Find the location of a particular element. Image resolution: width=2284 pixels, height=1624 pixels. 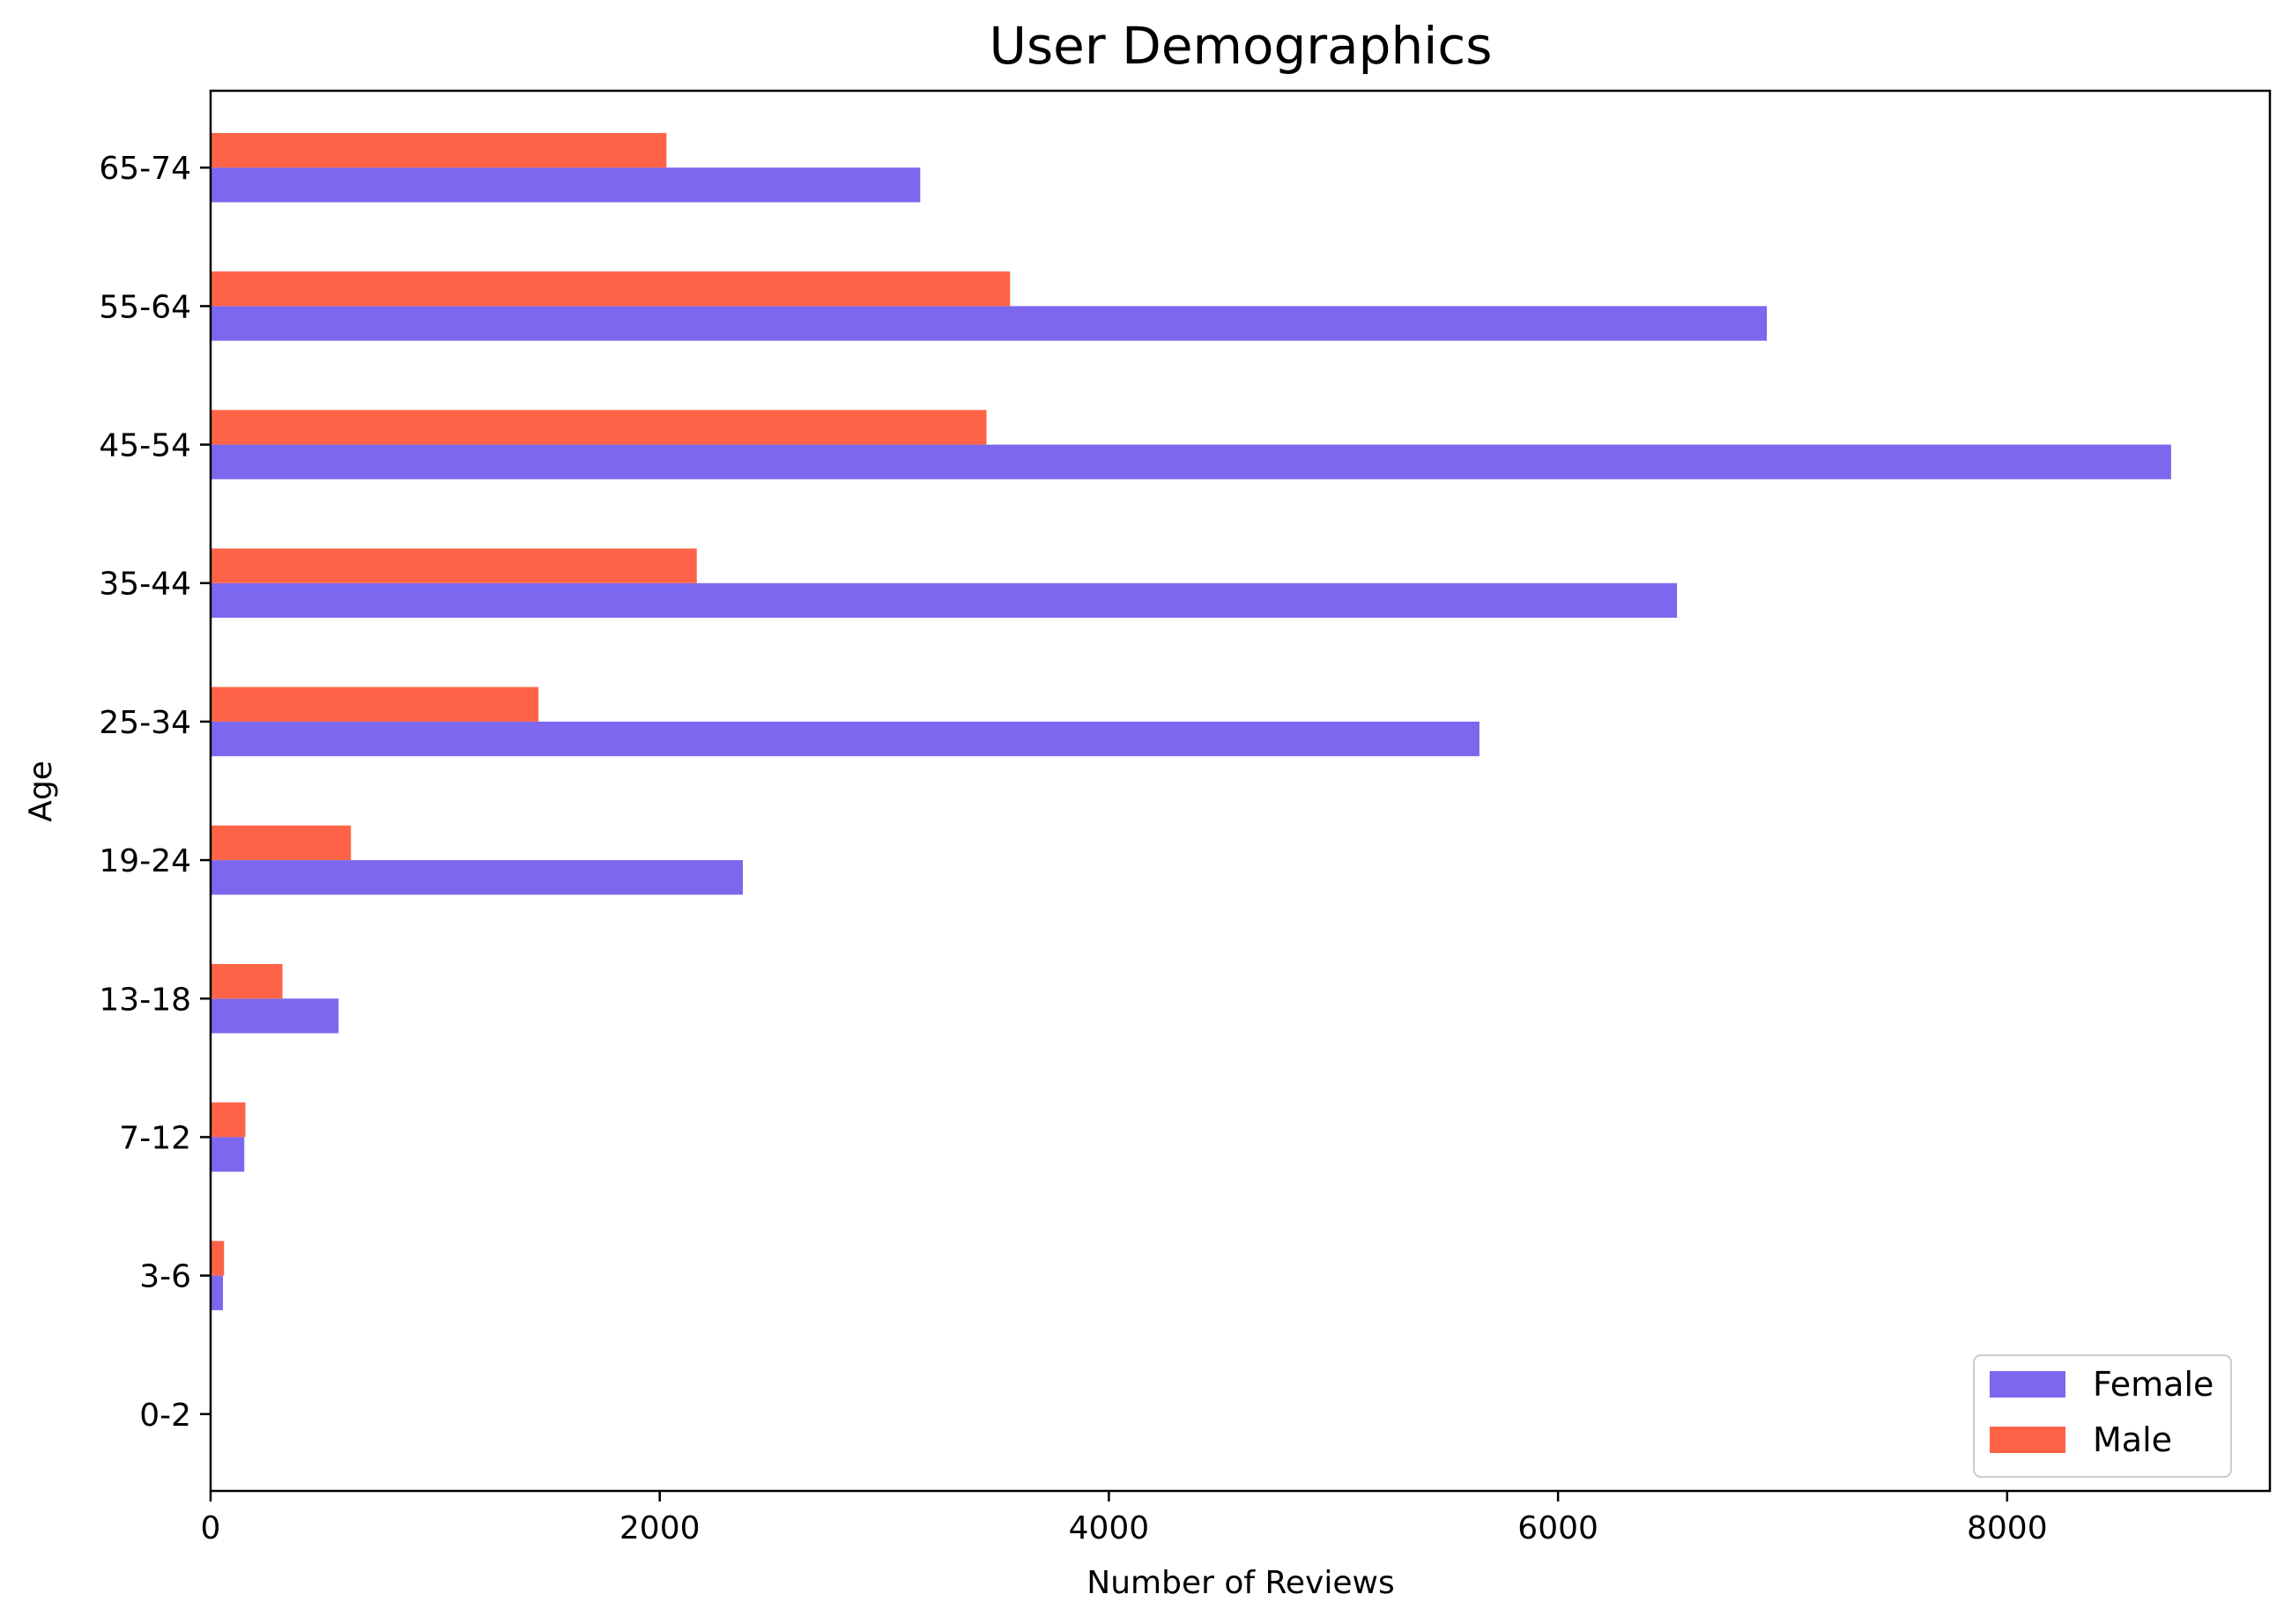

y-tick-label: 45-54 is located at coordinates (145, 446).